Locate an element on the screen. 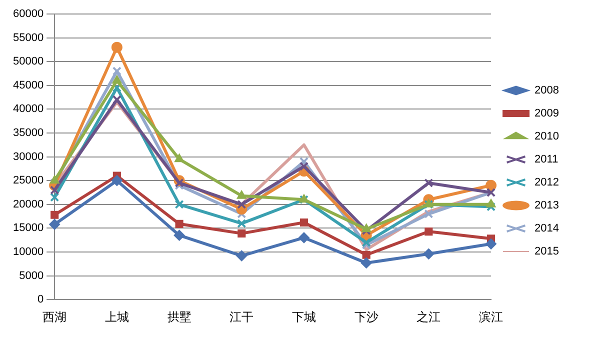  legend-label: 2010 is located at coordinates (547, 136).